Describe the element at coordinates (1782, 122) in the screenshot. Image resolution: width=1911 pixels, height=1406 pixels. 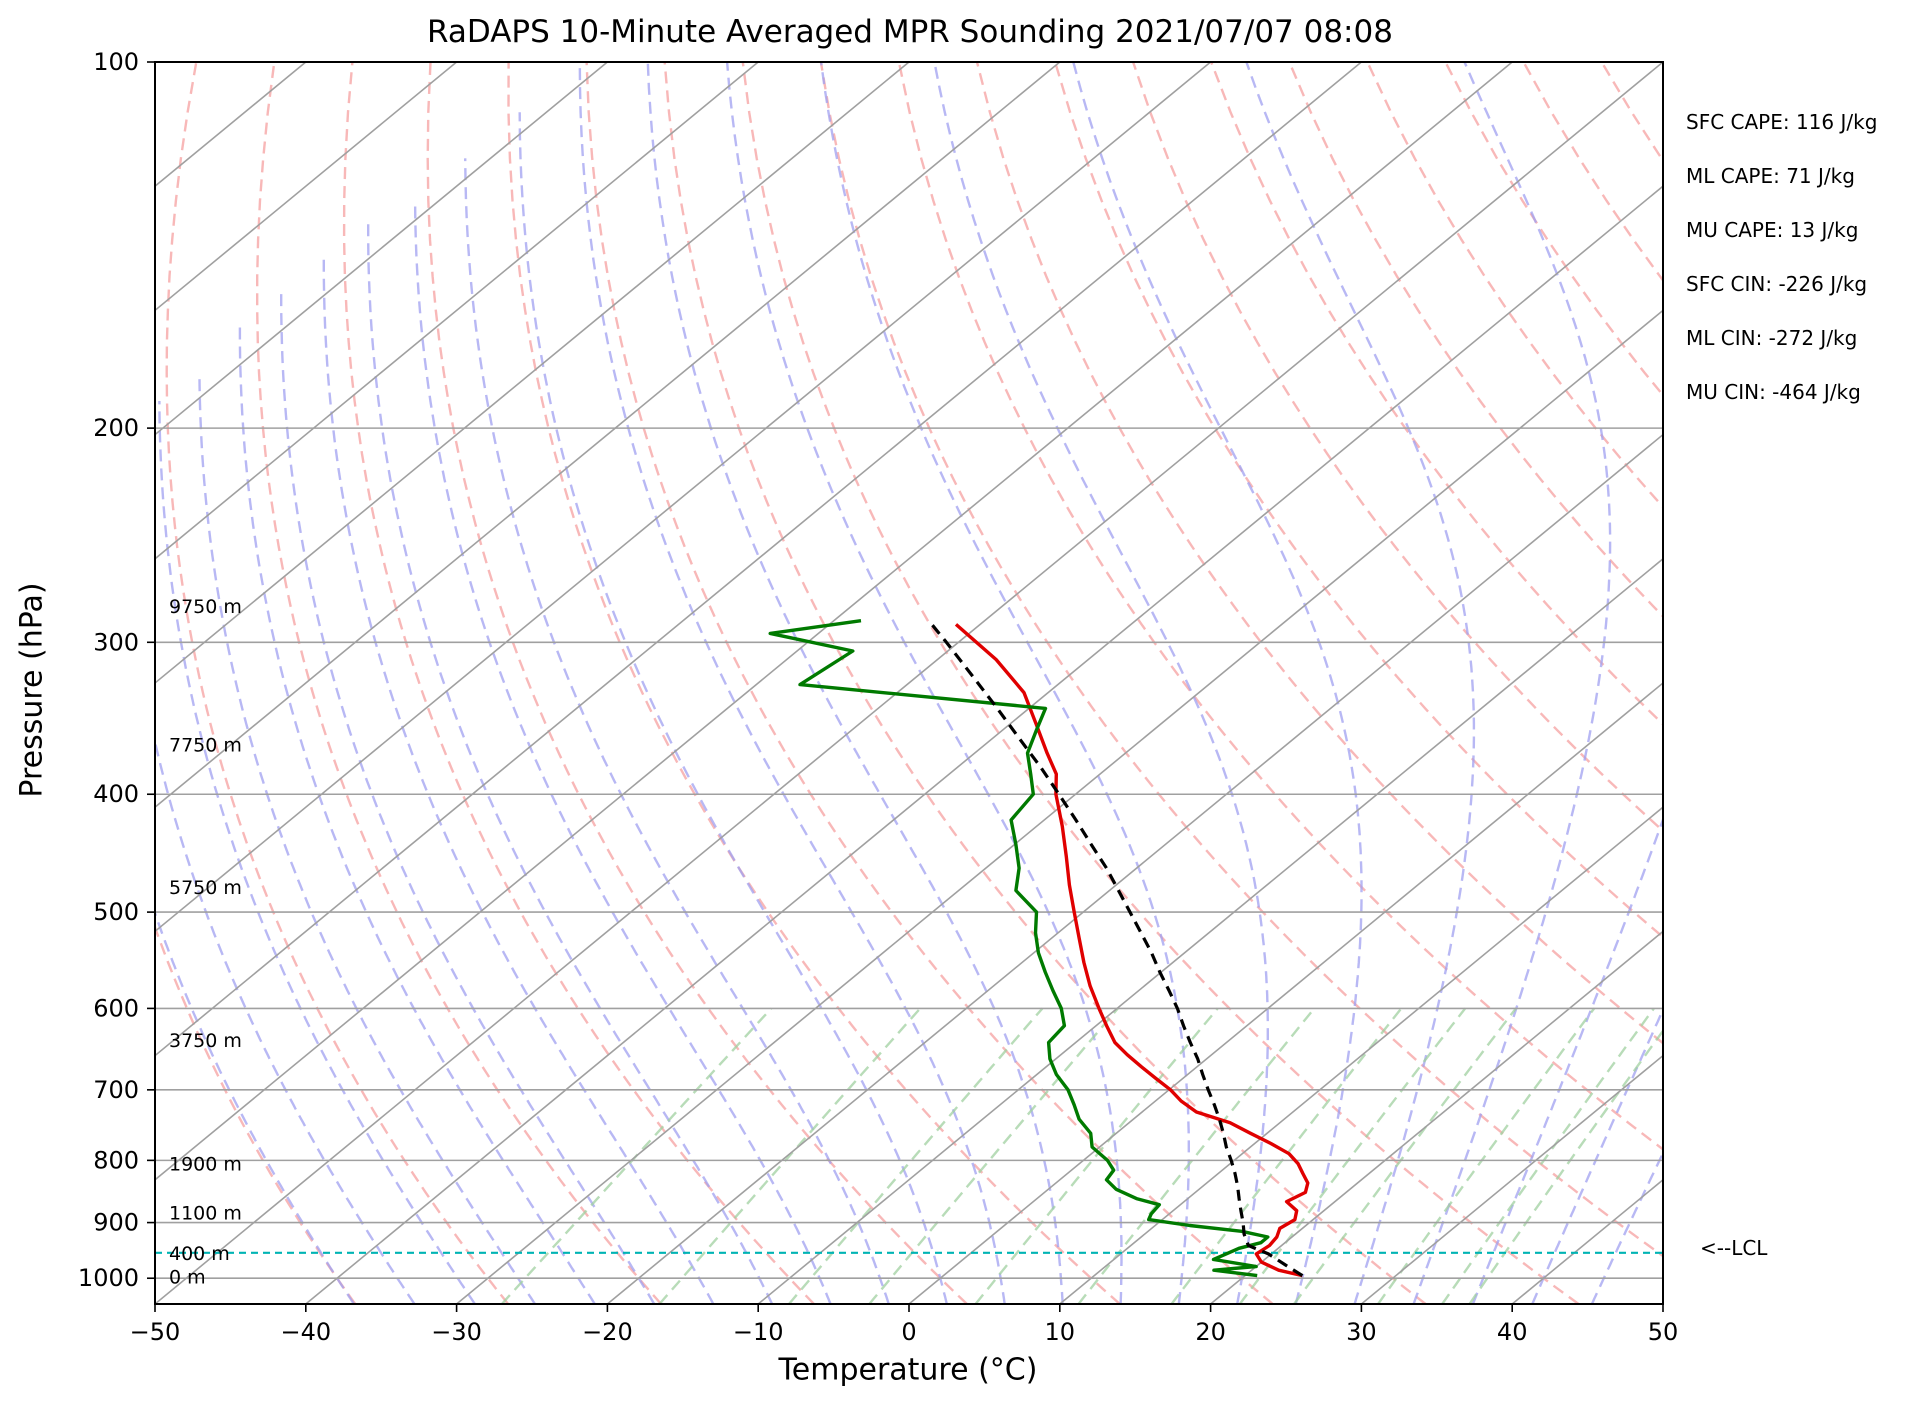
I see `sfc-cape-label: SFC CAPE: 116 J/kg` at that location.